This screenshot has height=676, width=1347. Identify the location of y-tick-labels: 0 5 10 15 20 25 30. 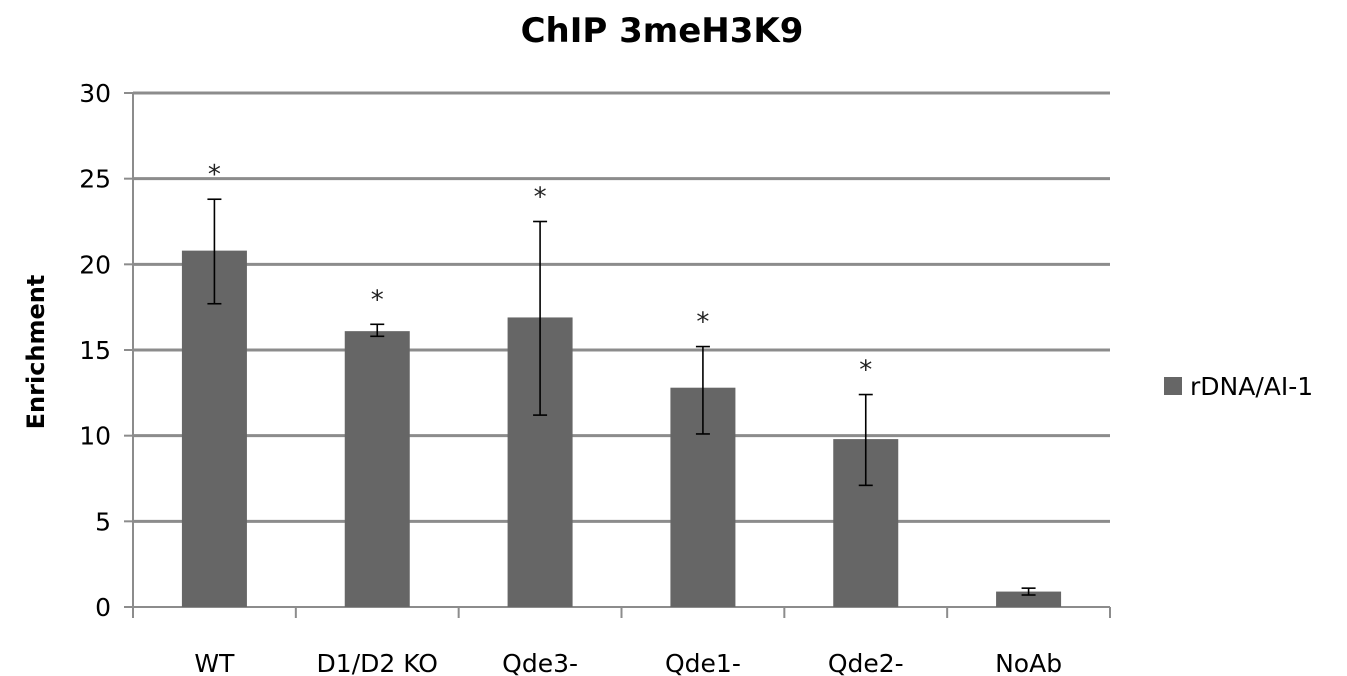
(95, 350).